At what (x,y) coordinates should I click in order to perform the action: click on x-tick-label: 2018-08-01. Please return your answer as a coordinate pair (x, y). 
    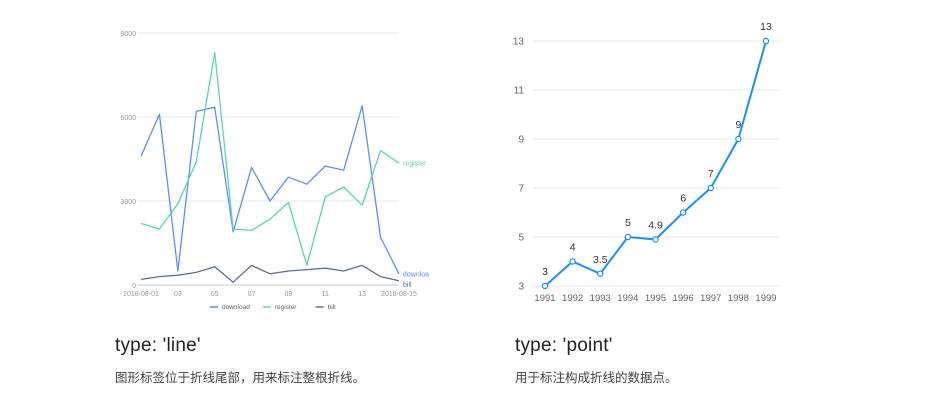
    Looking at the image, I should click on (141, 294).